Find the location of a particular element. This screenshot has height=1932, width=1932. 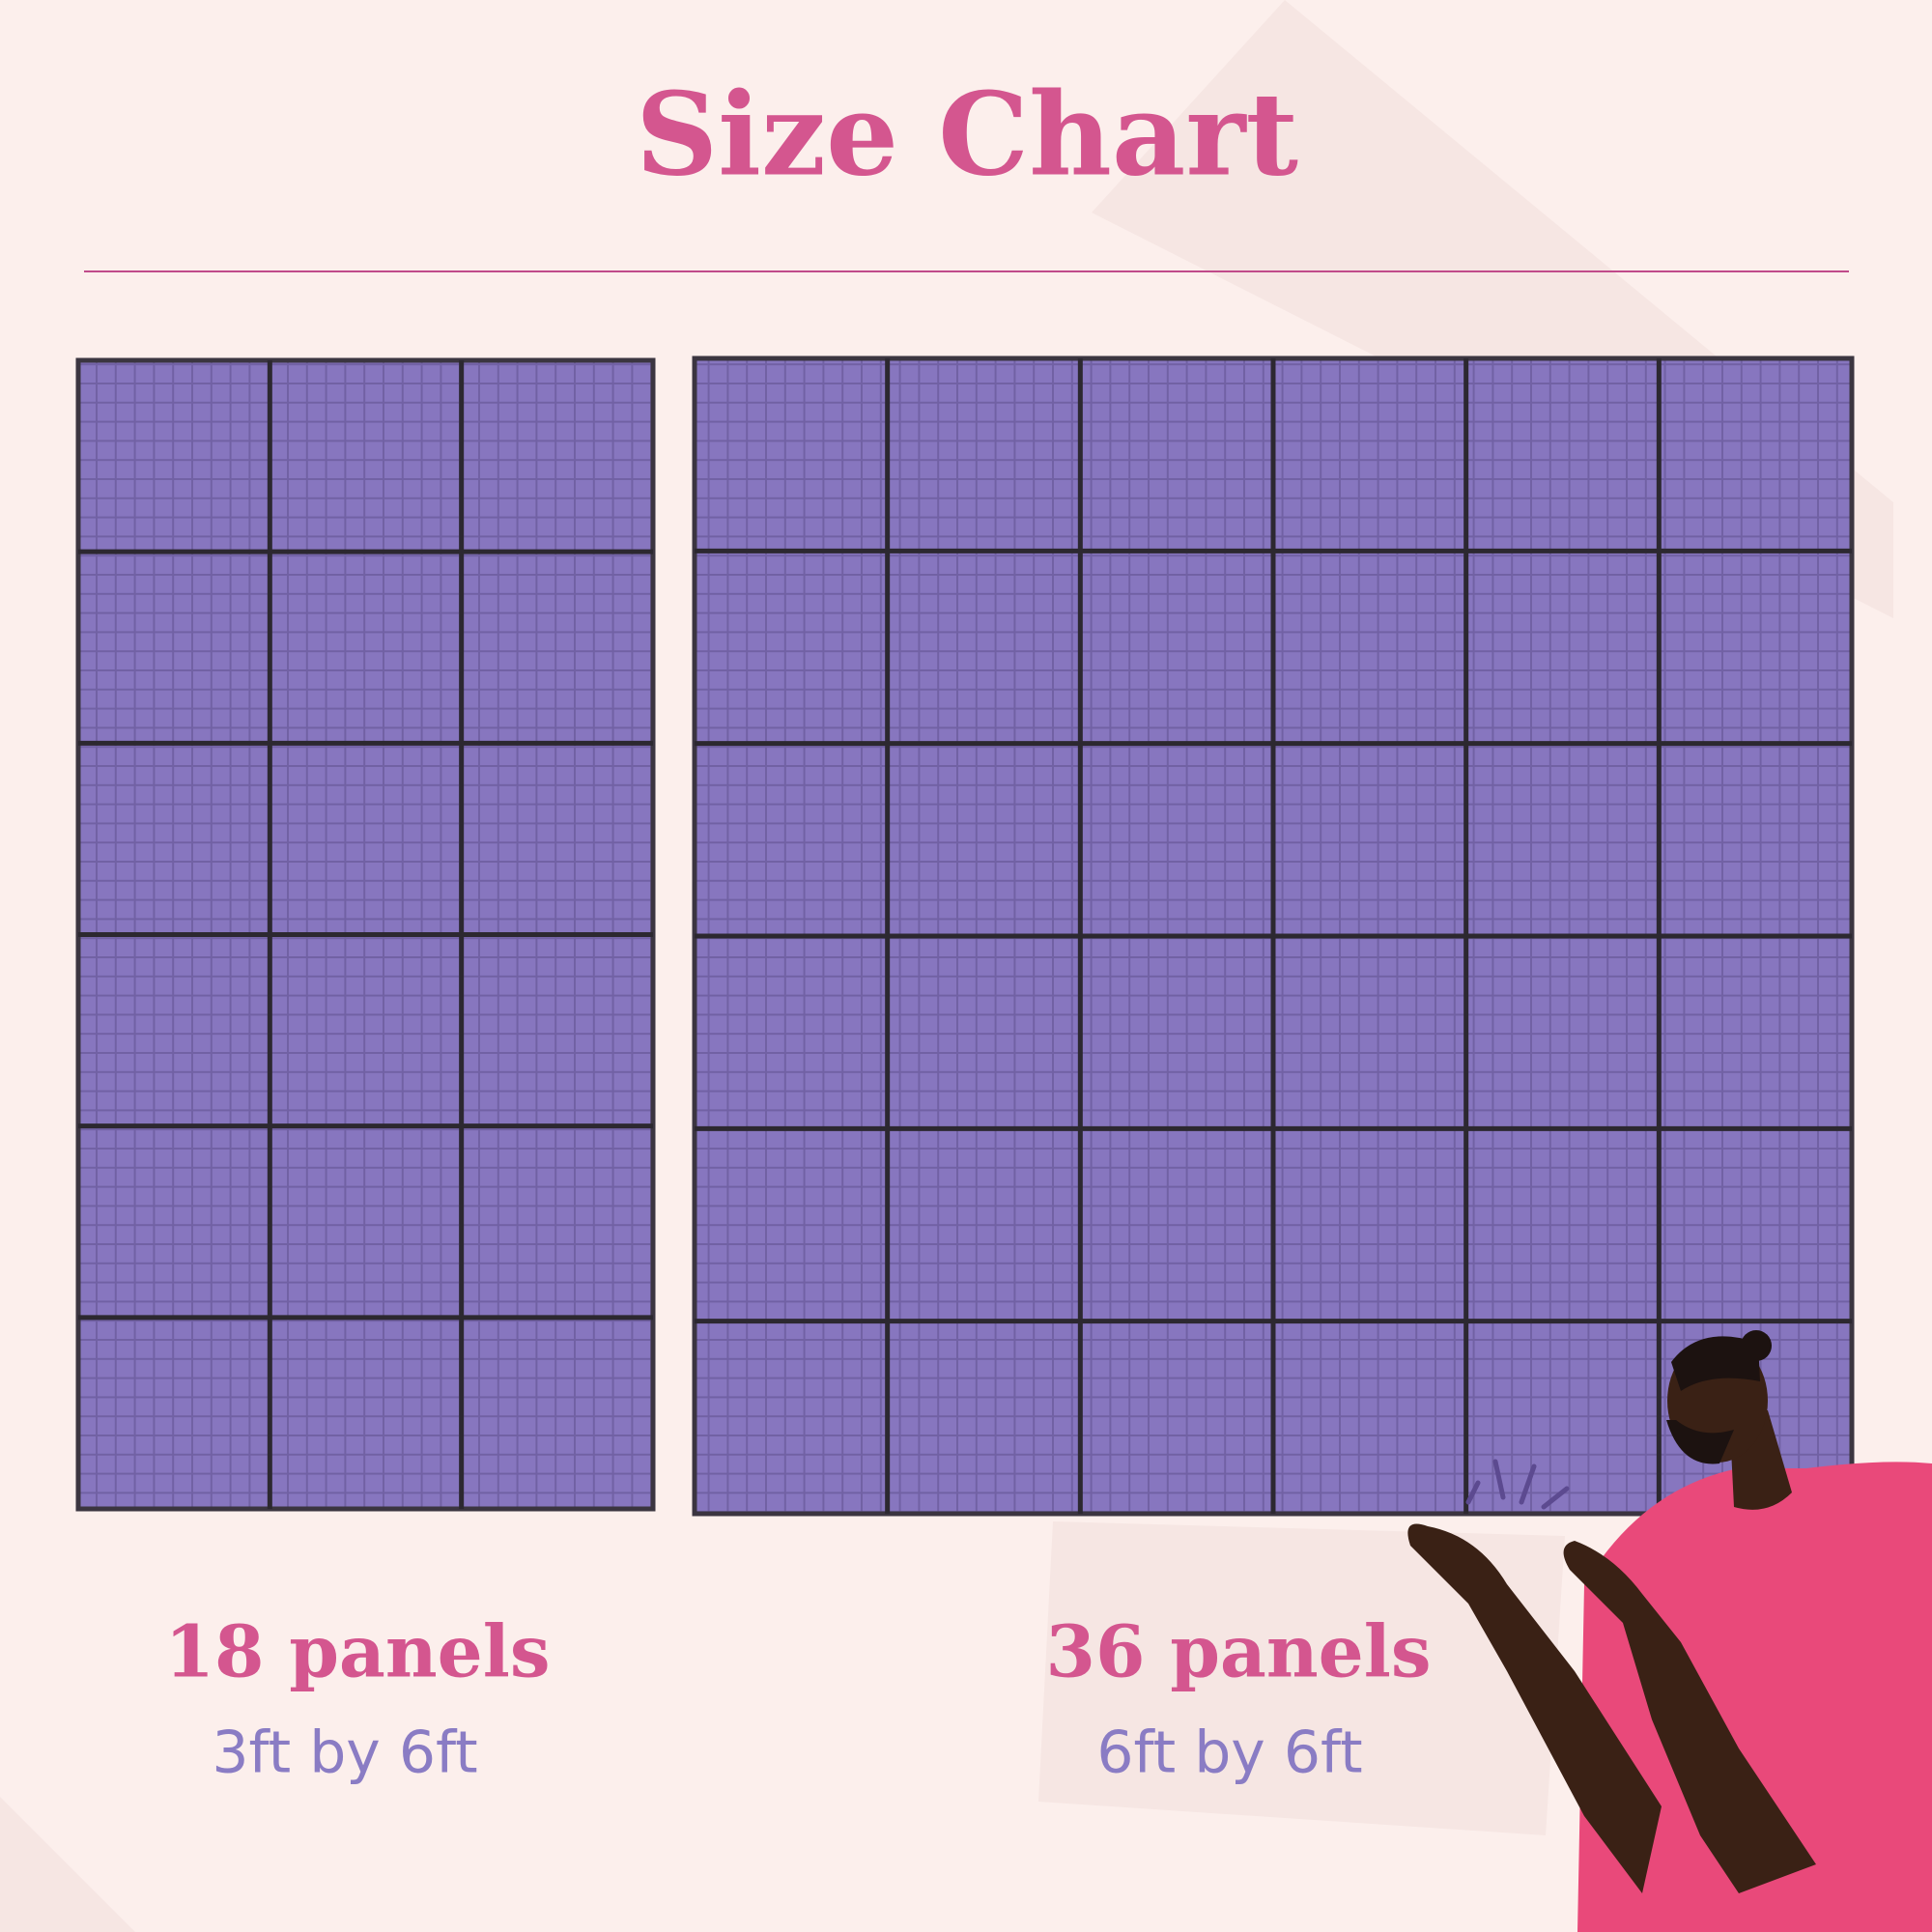

beard is located at coordinates (1700, 1442).